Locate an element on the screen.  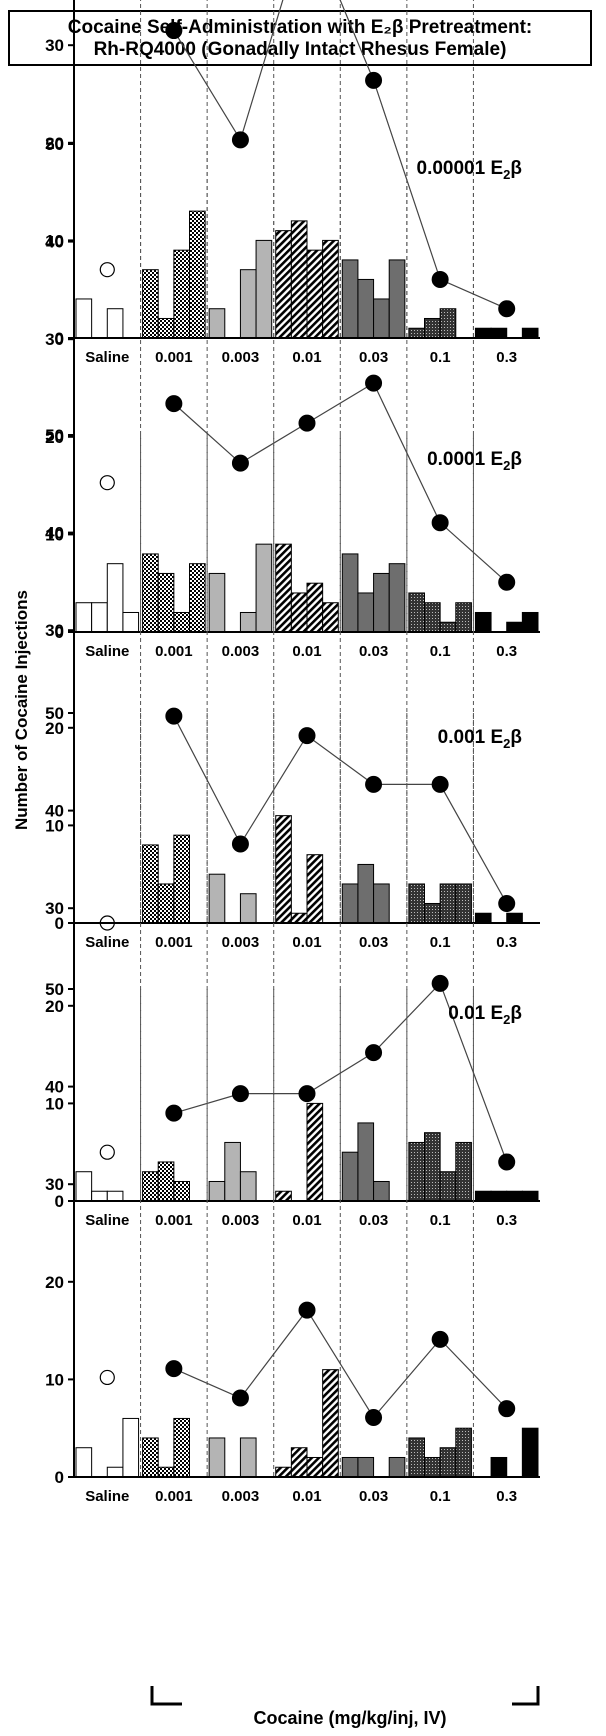
y-tick-label: 40 is located at coordinates (54, 811).